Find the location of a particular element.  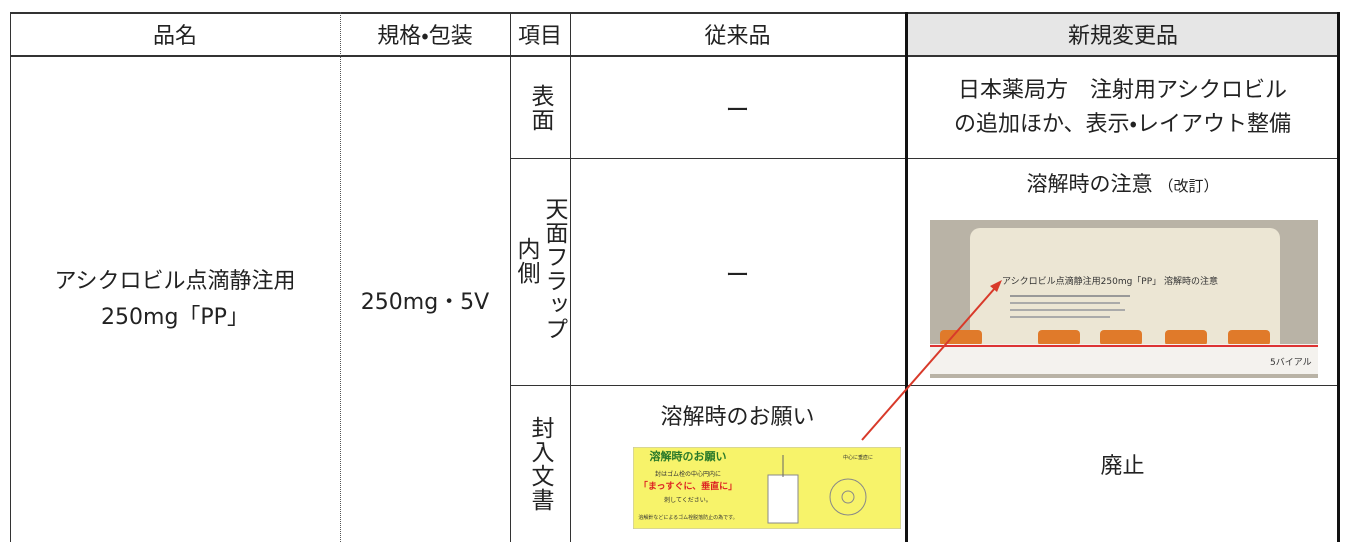

vial-caps is located at coordinates (1105, 338).